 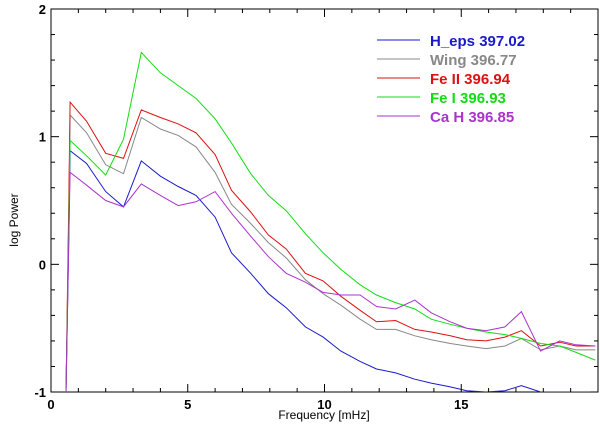 What do you see at coordinates (324, 404) in the screenshot?
I see `x-tick-label: 10` at bounding box center [324, 404].